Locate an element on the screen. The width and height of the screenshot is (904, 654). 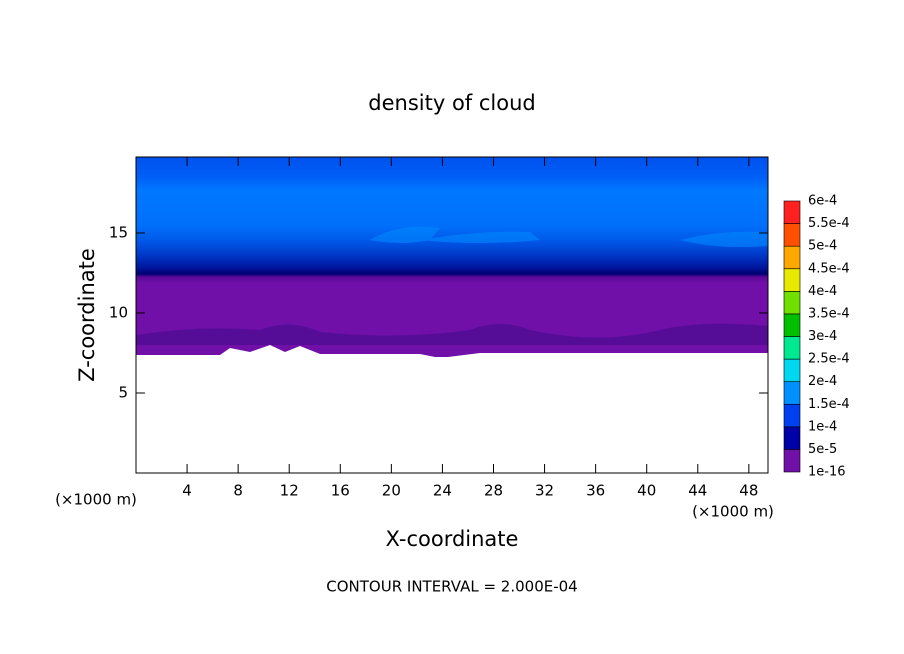
y-unit: (×1000 m) is located at coordinates (96, 500).